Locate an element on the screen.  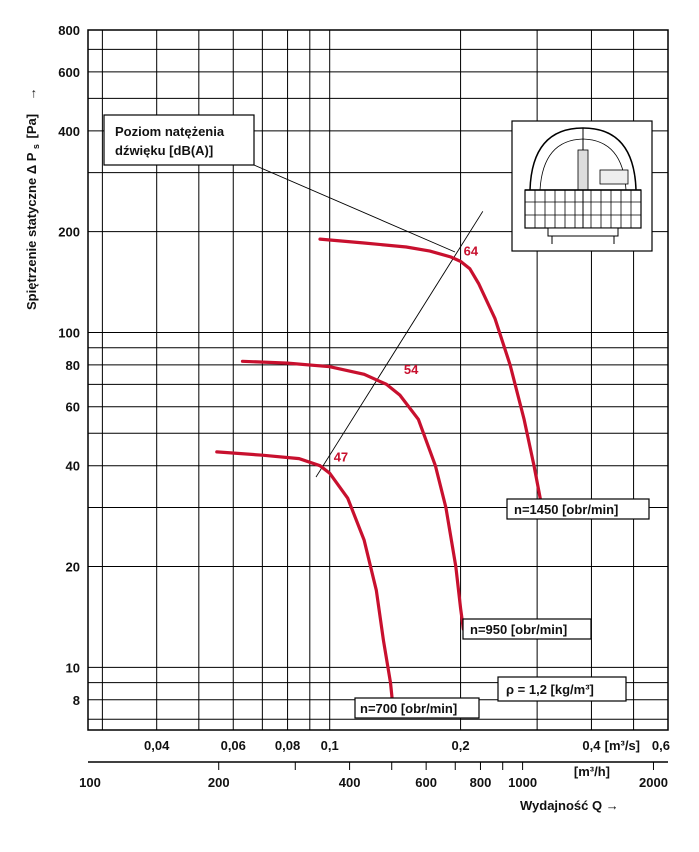
y-axis-tick-labels: 800 600 400 200 100 80 60 40 20 10 8 is located at coordinates (69, 365).